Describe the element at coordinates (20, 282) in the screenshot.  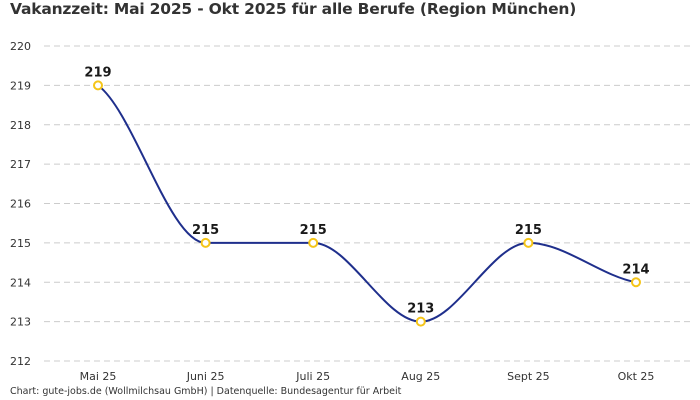
I see `y-tick-label: 214` at that location.